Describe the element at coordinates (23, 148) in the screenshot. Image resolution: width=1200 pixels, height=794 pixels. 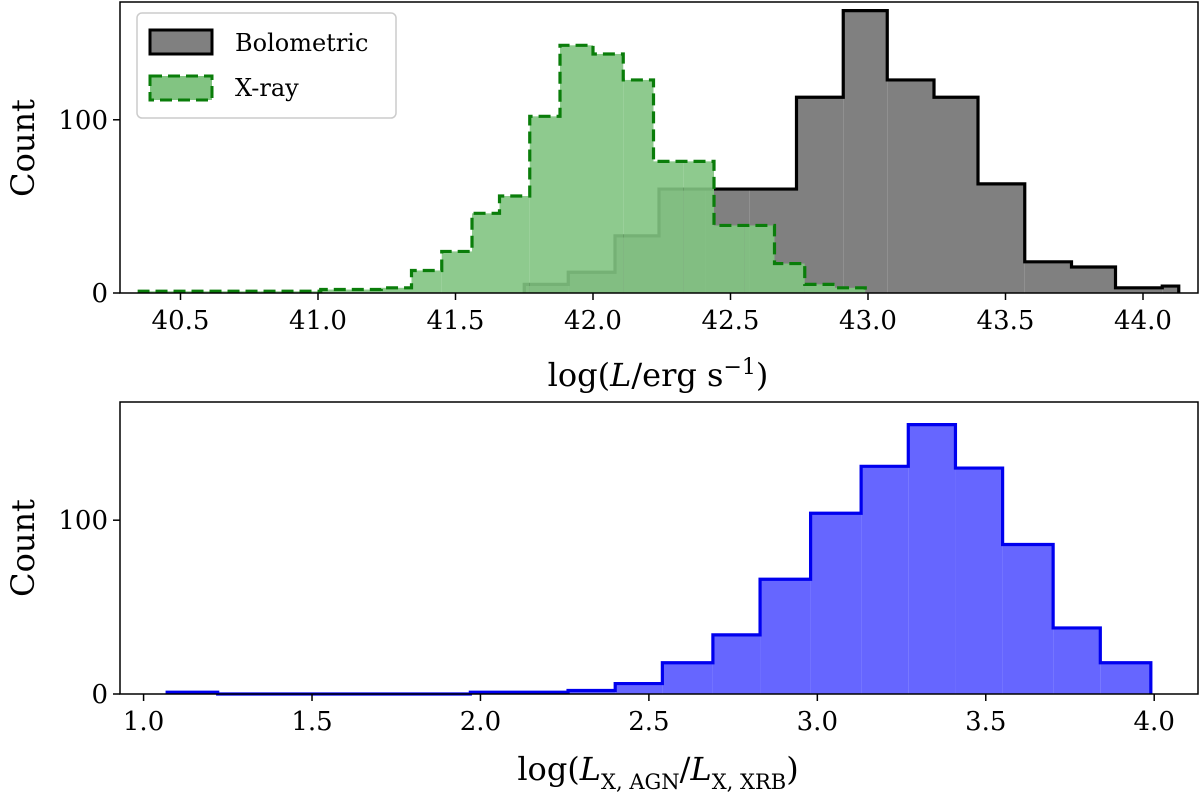
I see `top-y-axis-label: Count` at that location.